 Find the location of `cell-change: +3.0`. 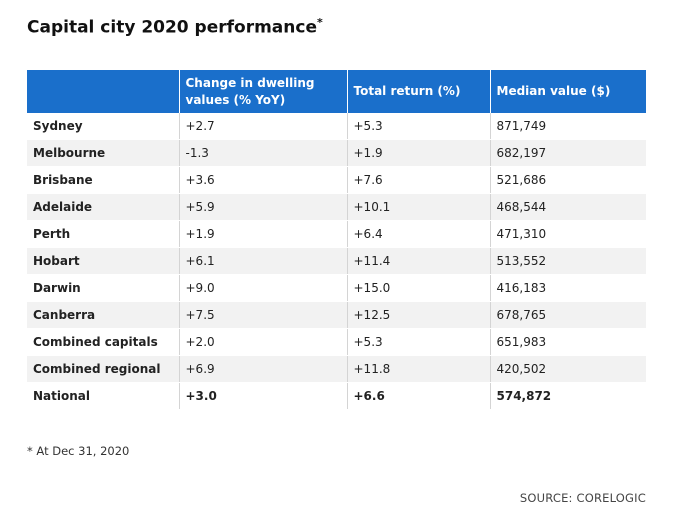

cell-change: +3.0 is located at coordinates (262, 396).